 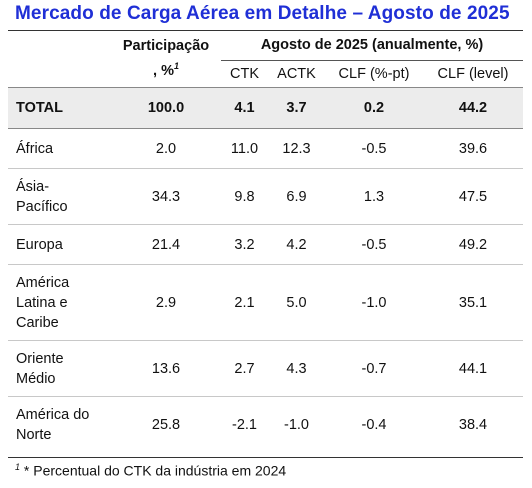 I want to click on clf-pt-cell: -0.4, so click(x=374, y=424).